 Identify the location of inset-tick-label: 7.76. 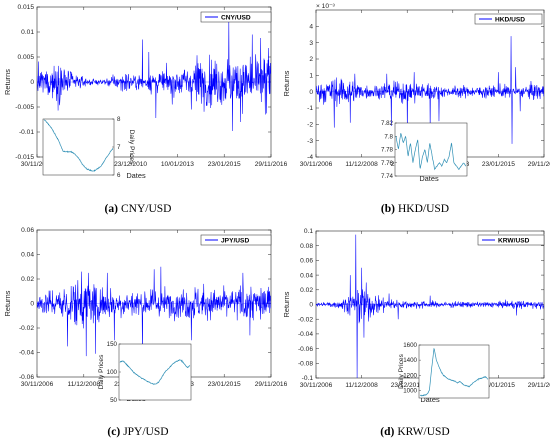
(387, 163).